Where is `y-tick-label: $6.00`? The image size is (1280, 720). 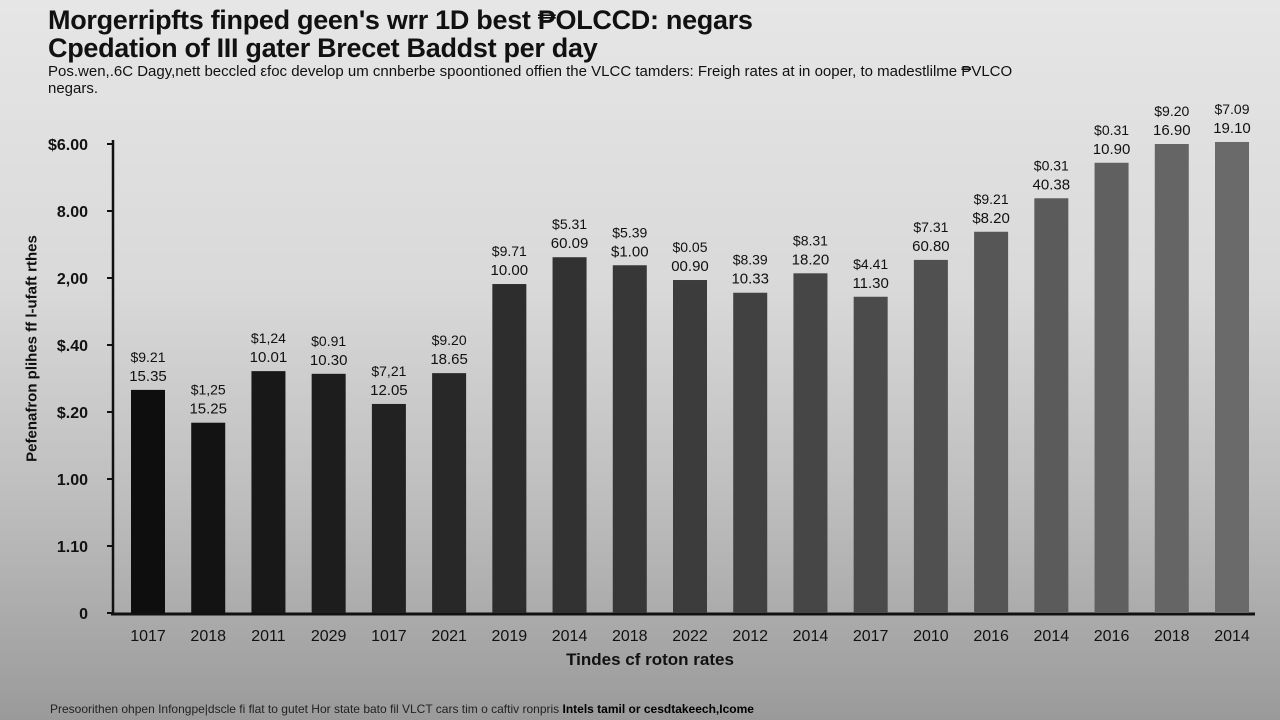 y-tick-label: $6.00 is located at coordinates (68, 145).